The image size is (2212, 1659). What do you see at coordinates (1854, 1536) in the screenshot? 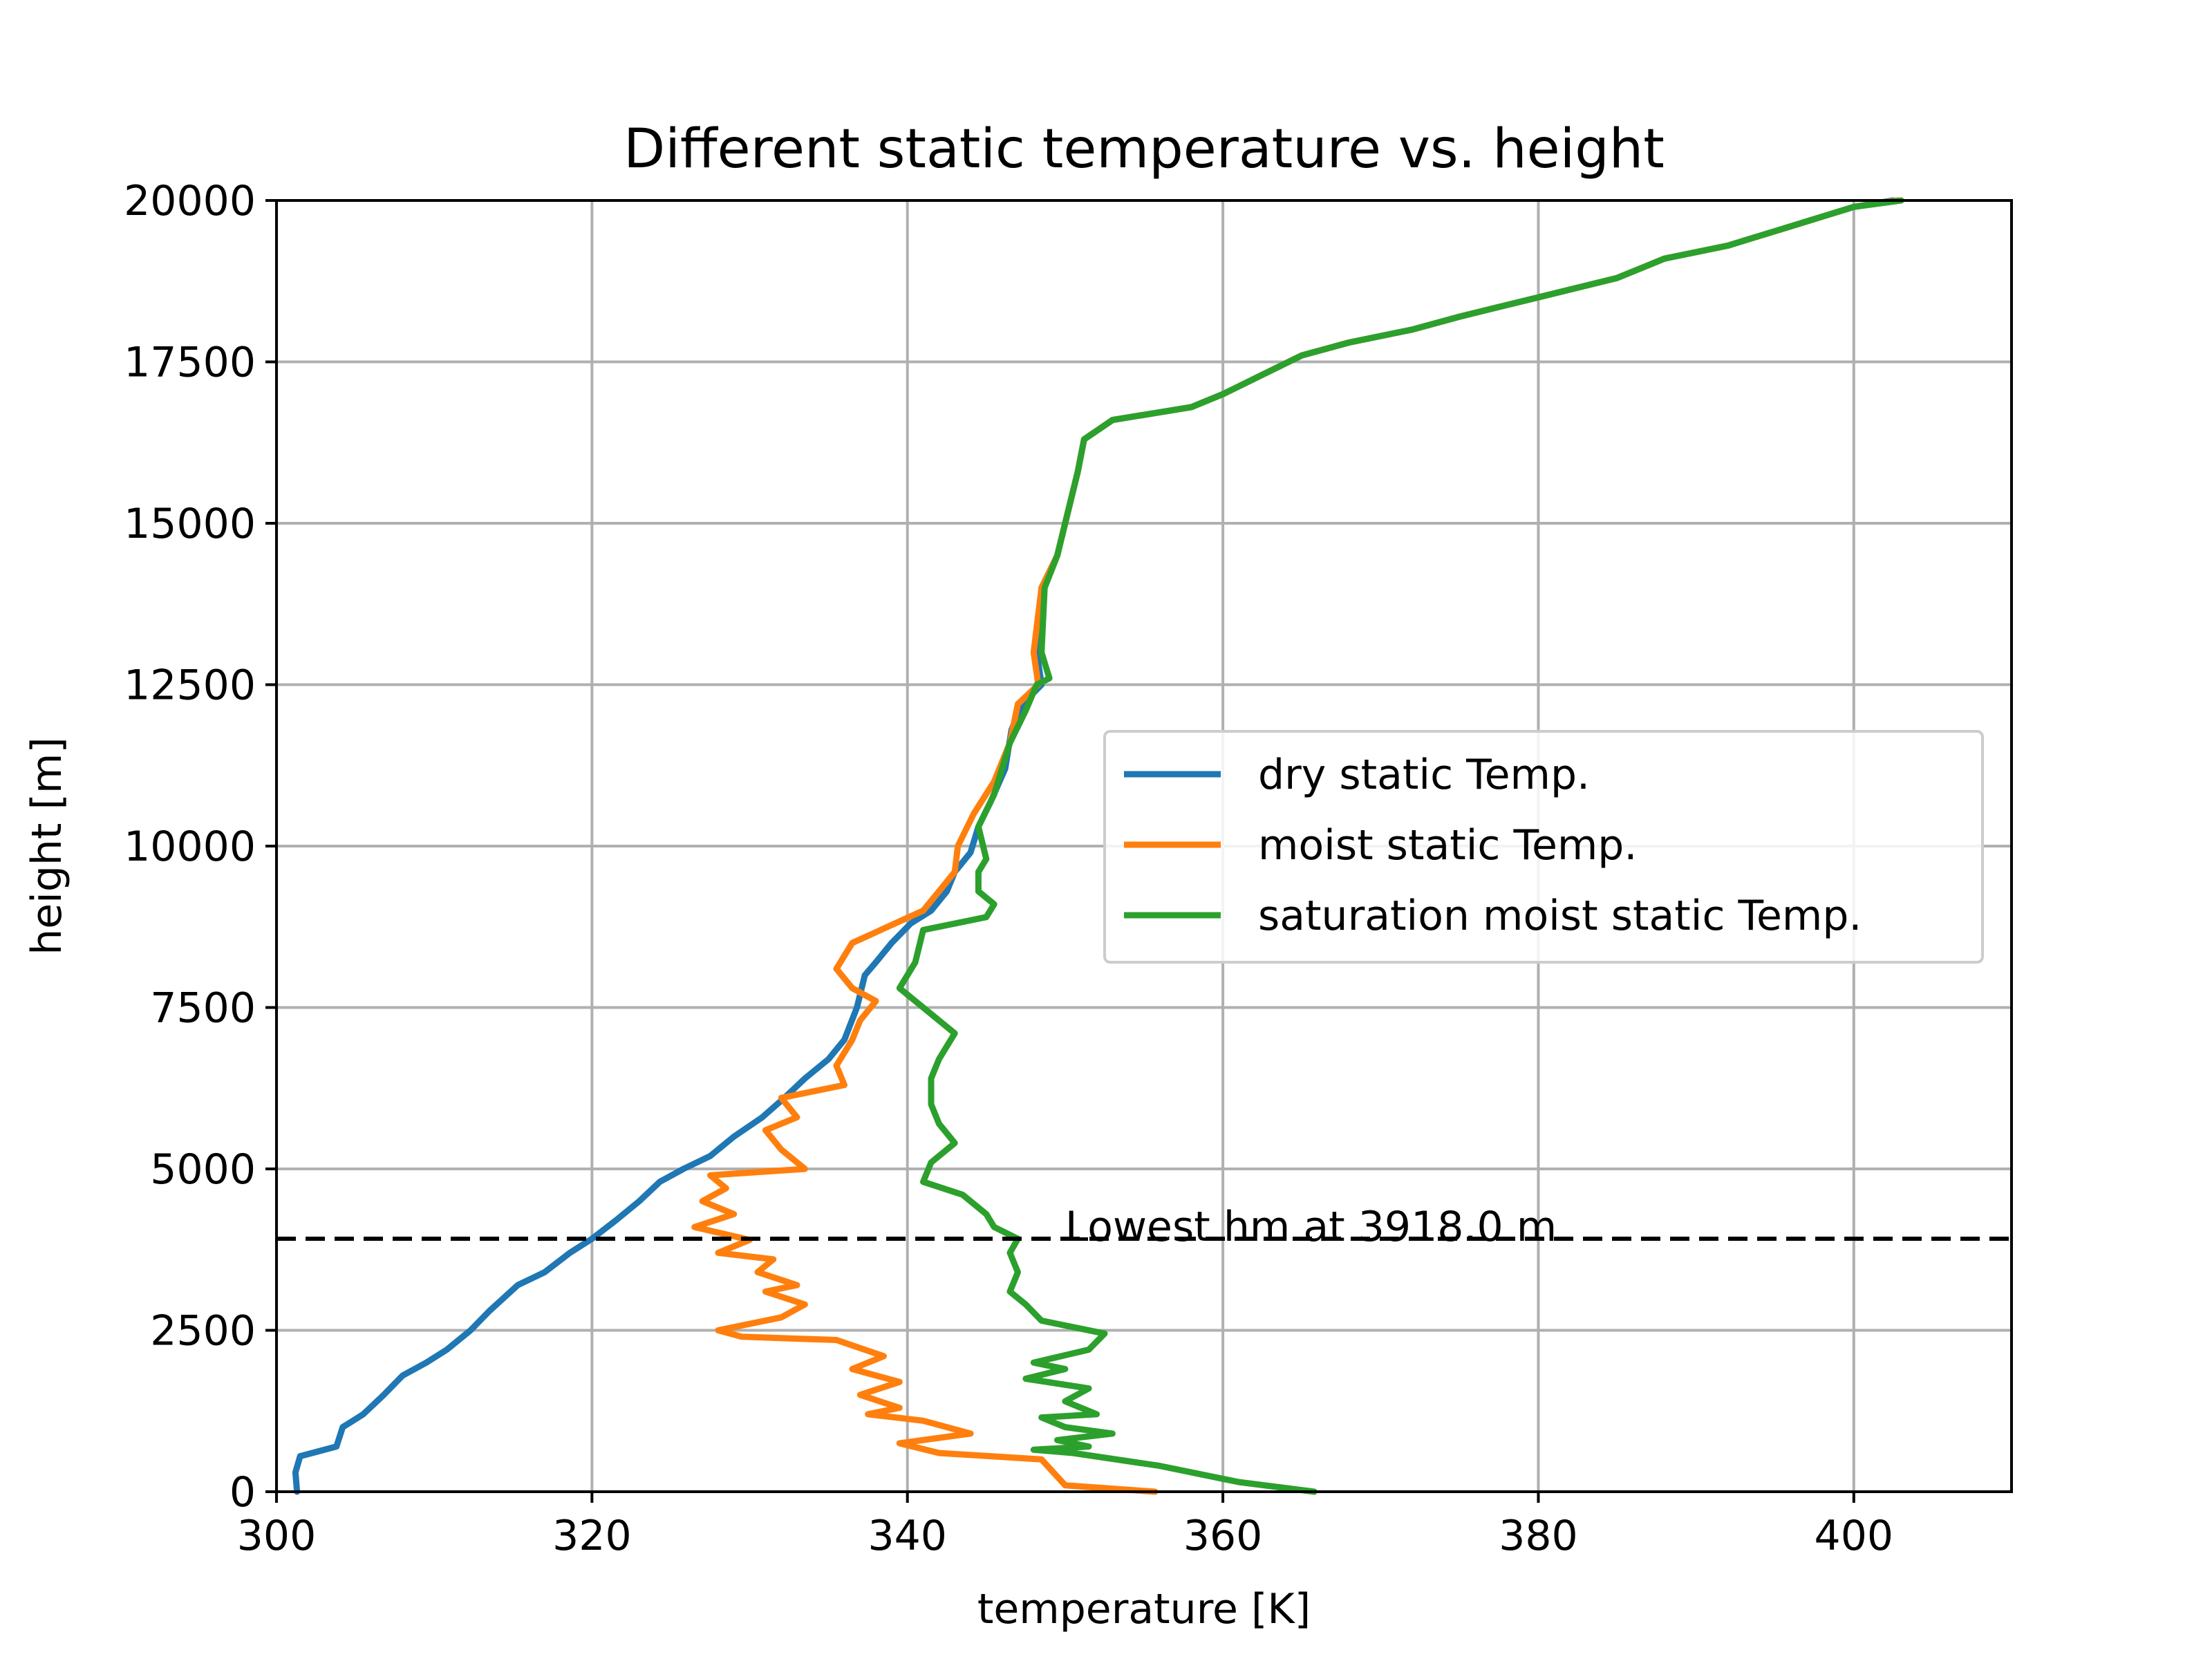
I see `x-tick-label: 400` at bounding box center [1854, 1536].